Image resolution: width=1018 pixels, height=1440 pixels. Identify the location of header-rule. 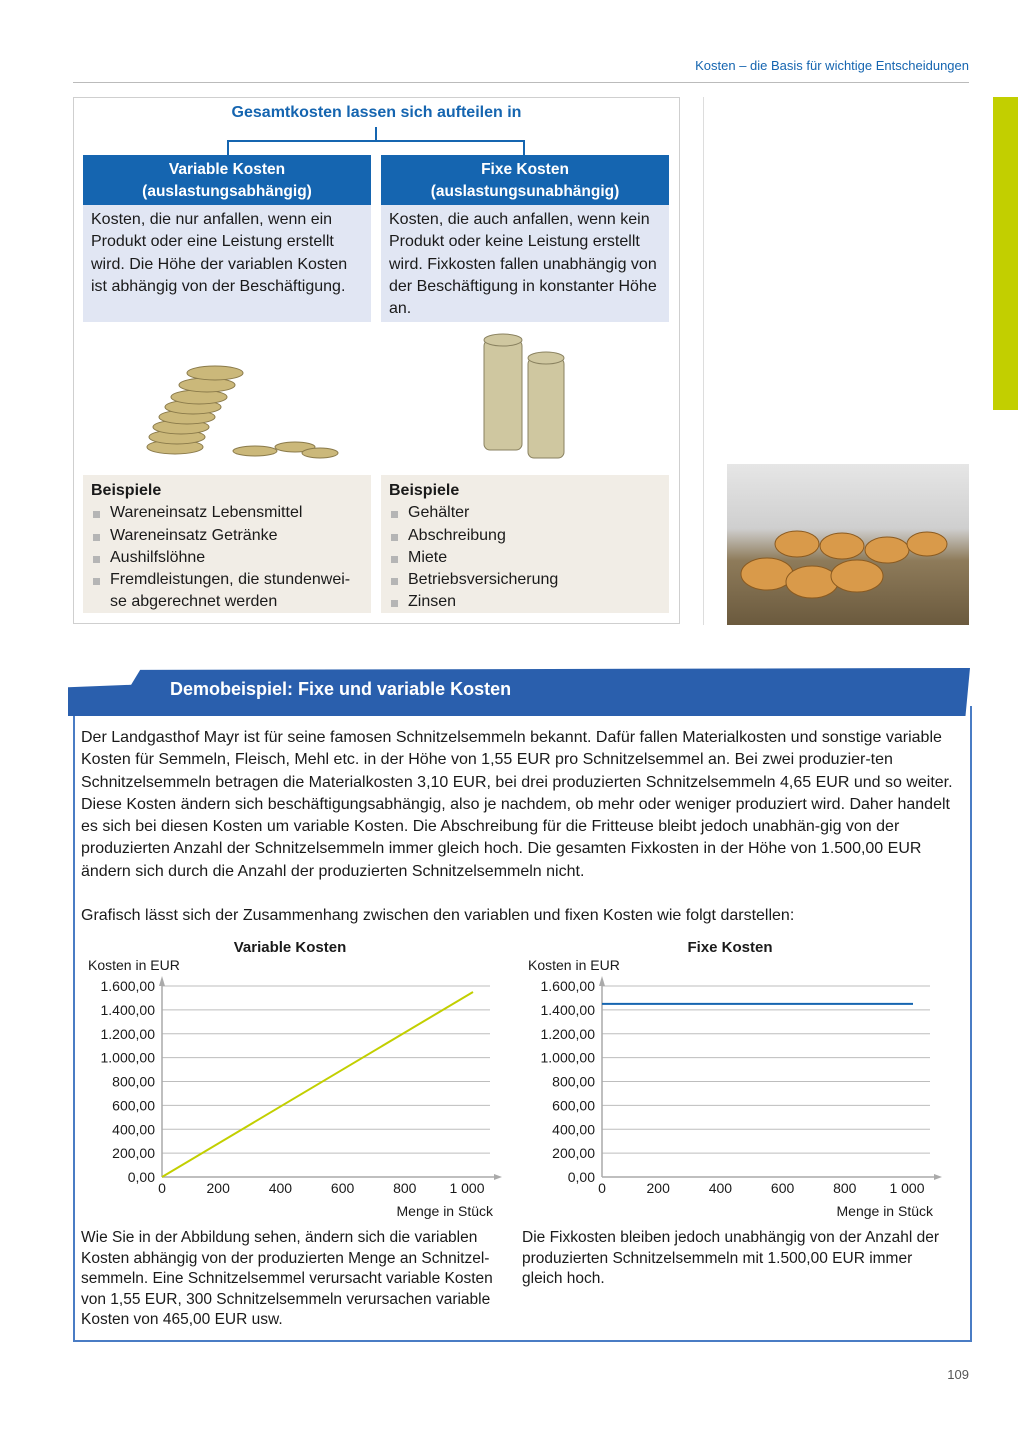
(521, 82).